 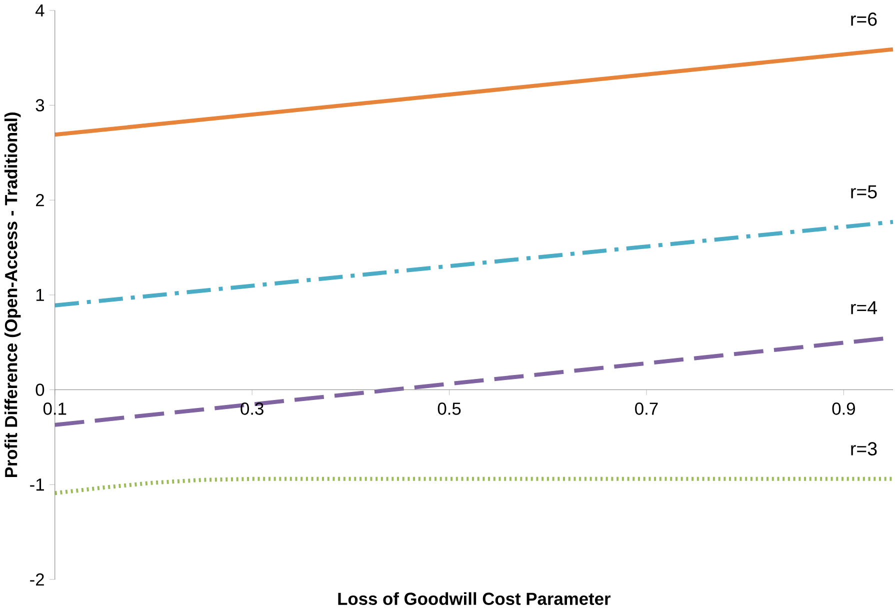 I want to click on y-tick-label: 1, so click(x=40, y=294).